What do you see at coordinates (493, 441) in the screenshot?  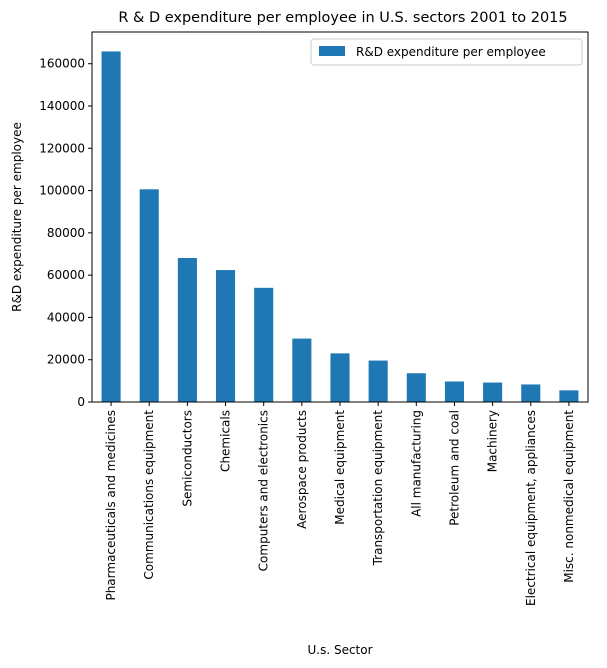 I see `x-tick-label: Machinery` at bounding box center [493, 441].